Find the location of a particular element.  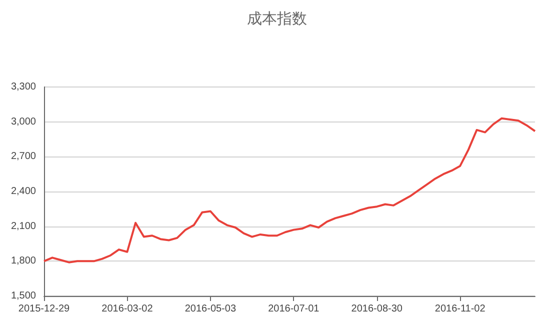

chart-title: 成本指数 is located at coordinates (277, 19).